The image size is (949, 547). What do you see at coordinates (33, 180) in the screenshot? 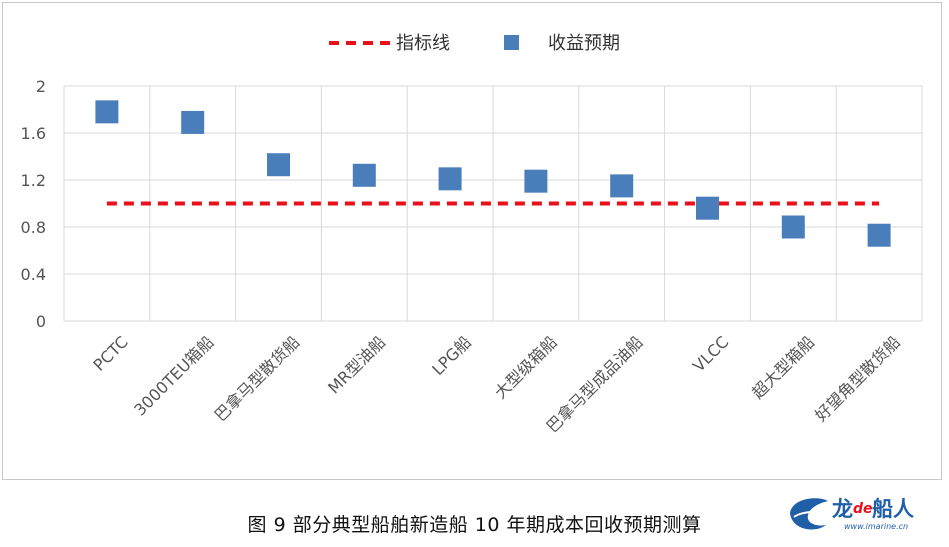
I see `y-tick-label: 1.2` at bounding box center [33, 180].